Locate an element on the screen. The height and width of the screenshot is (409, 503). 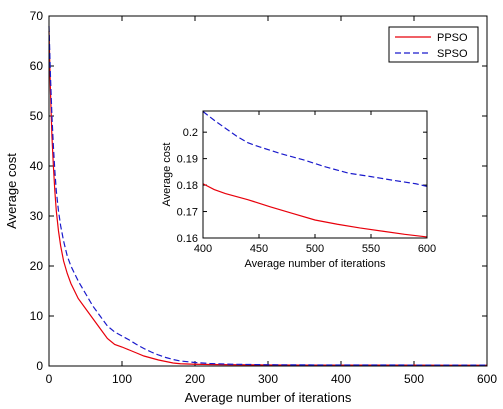
legend-box is located at coordinates (433, 44).